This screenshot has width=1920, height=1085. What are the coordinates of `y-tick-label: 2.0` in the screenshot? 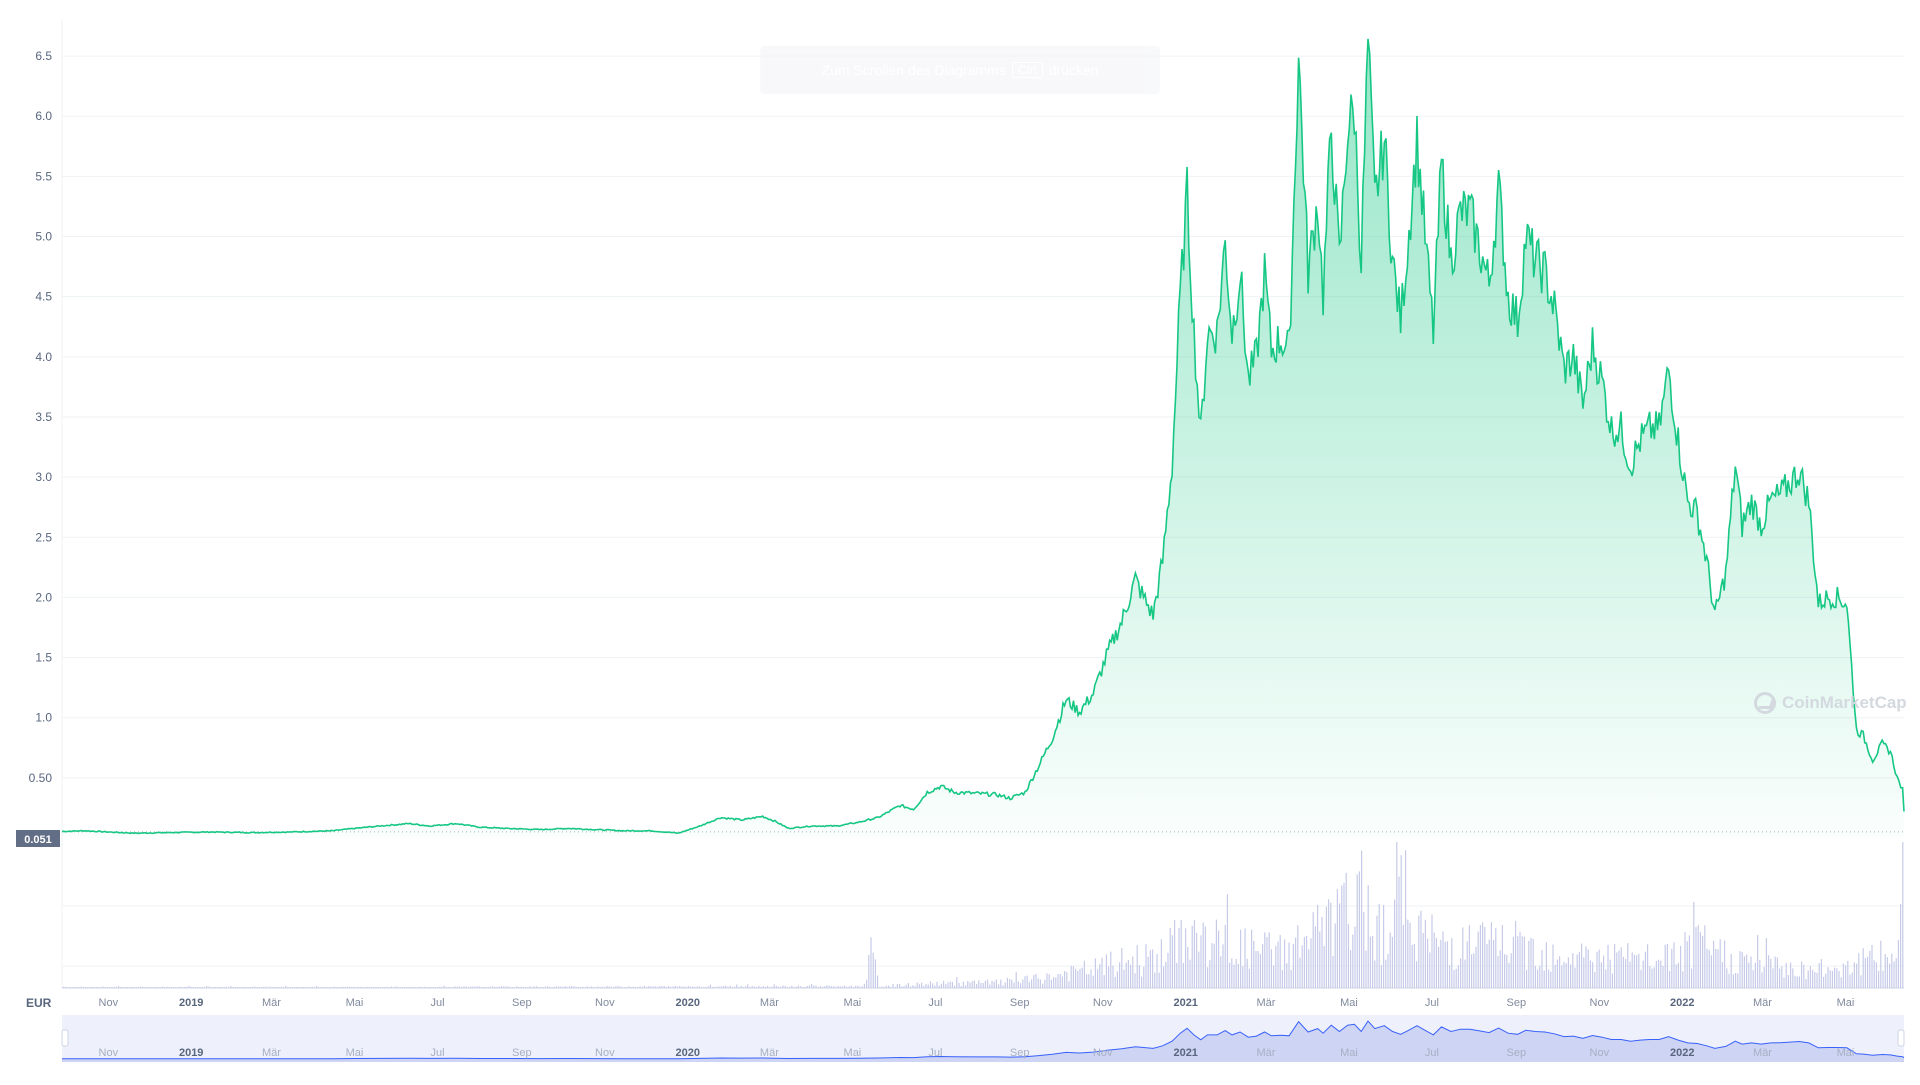 It's located at (43, 597).